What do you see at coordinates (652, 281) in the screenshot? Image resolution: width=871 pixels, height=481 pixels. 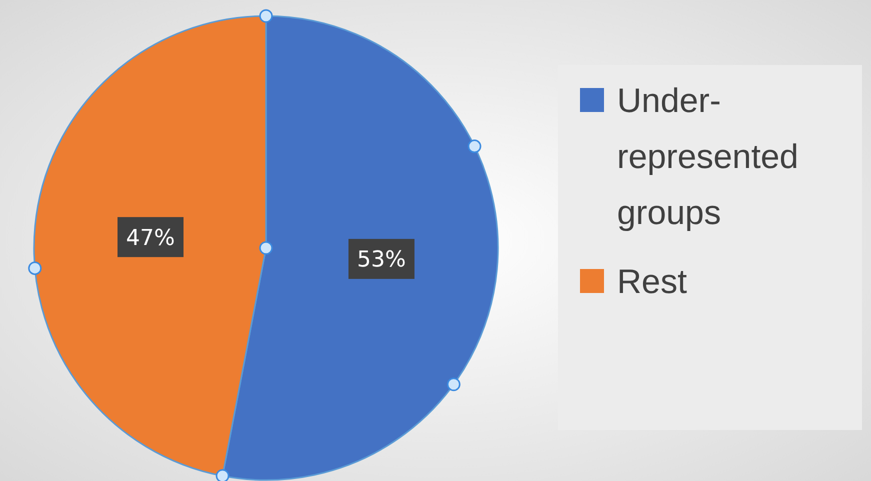 I see `legend-label: Rest` at bounding box center [652, 281].